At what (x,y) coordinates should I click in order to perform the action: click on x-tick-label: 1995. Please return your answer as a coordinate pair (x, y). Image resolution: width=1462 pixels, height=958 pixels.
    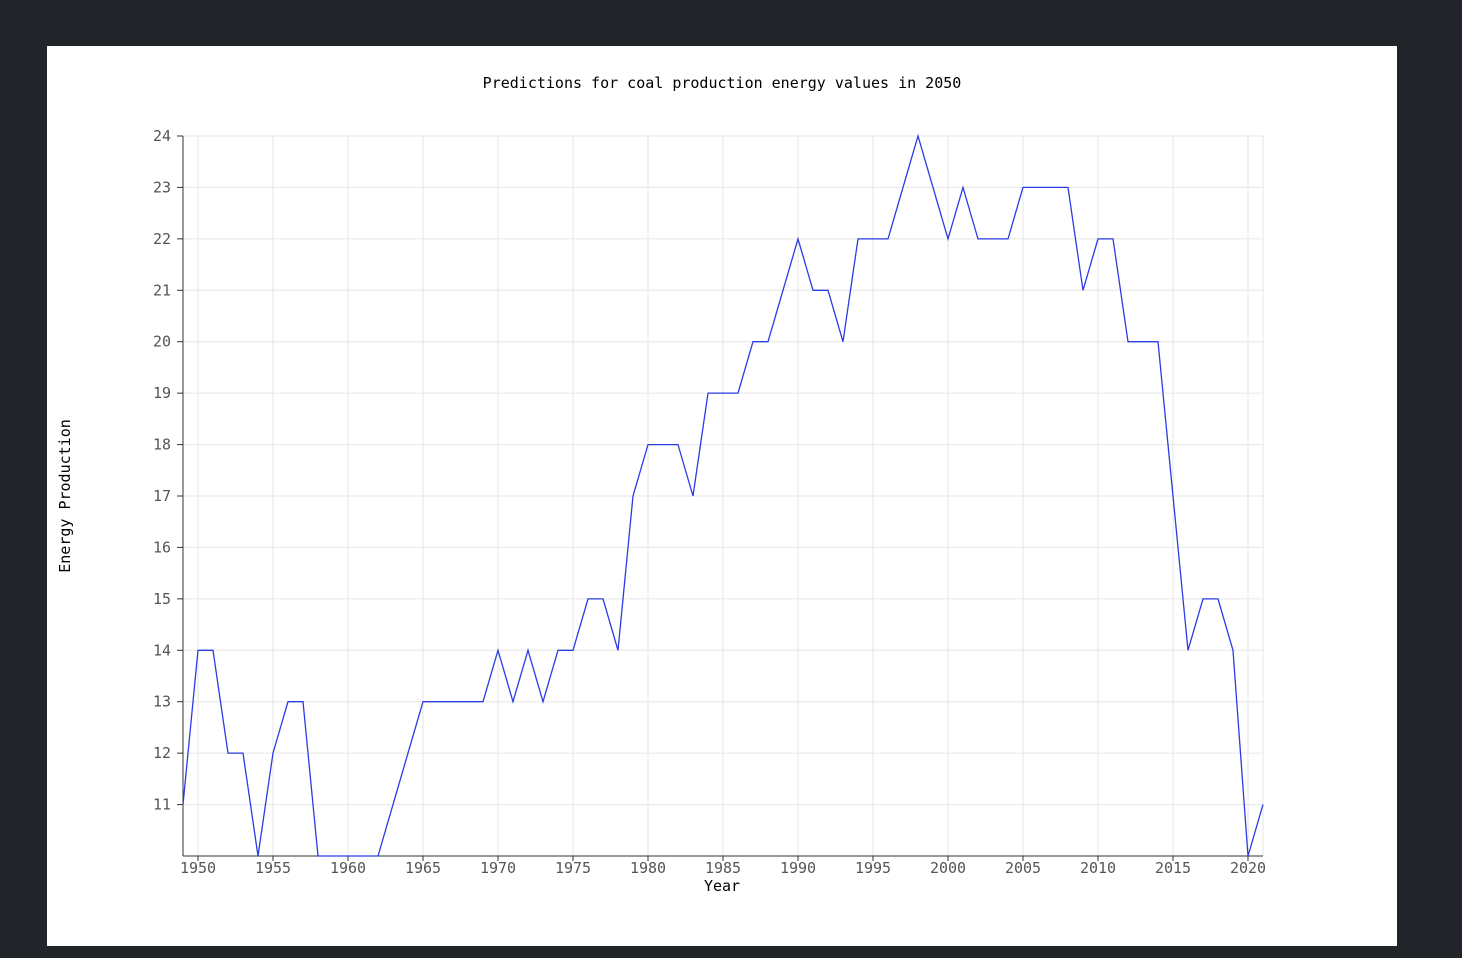
    Looking at the image, I should click on (873, 868).